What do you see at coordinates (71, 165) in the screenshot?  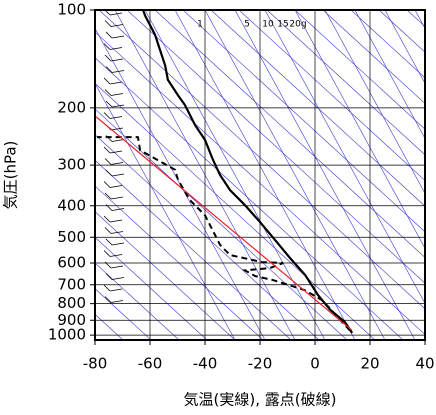 I see `y-tick-label: 300` at bounding box center [71, 165].